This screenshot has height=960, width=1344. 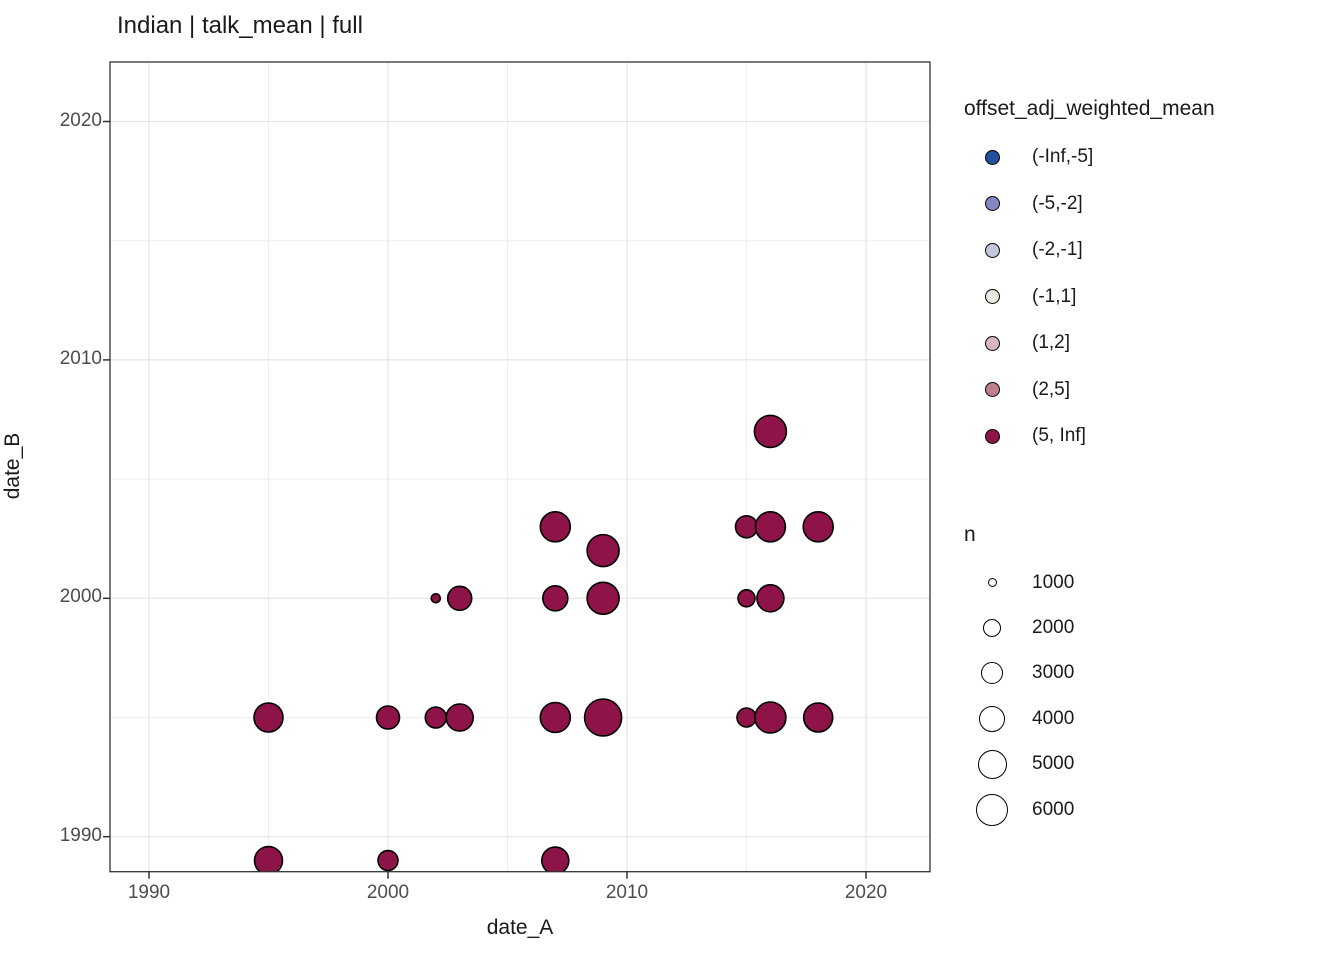 I want to click on size-legend-items: 1000 2000 3000 4000 5000 6000, so click(x=1149, y=696).